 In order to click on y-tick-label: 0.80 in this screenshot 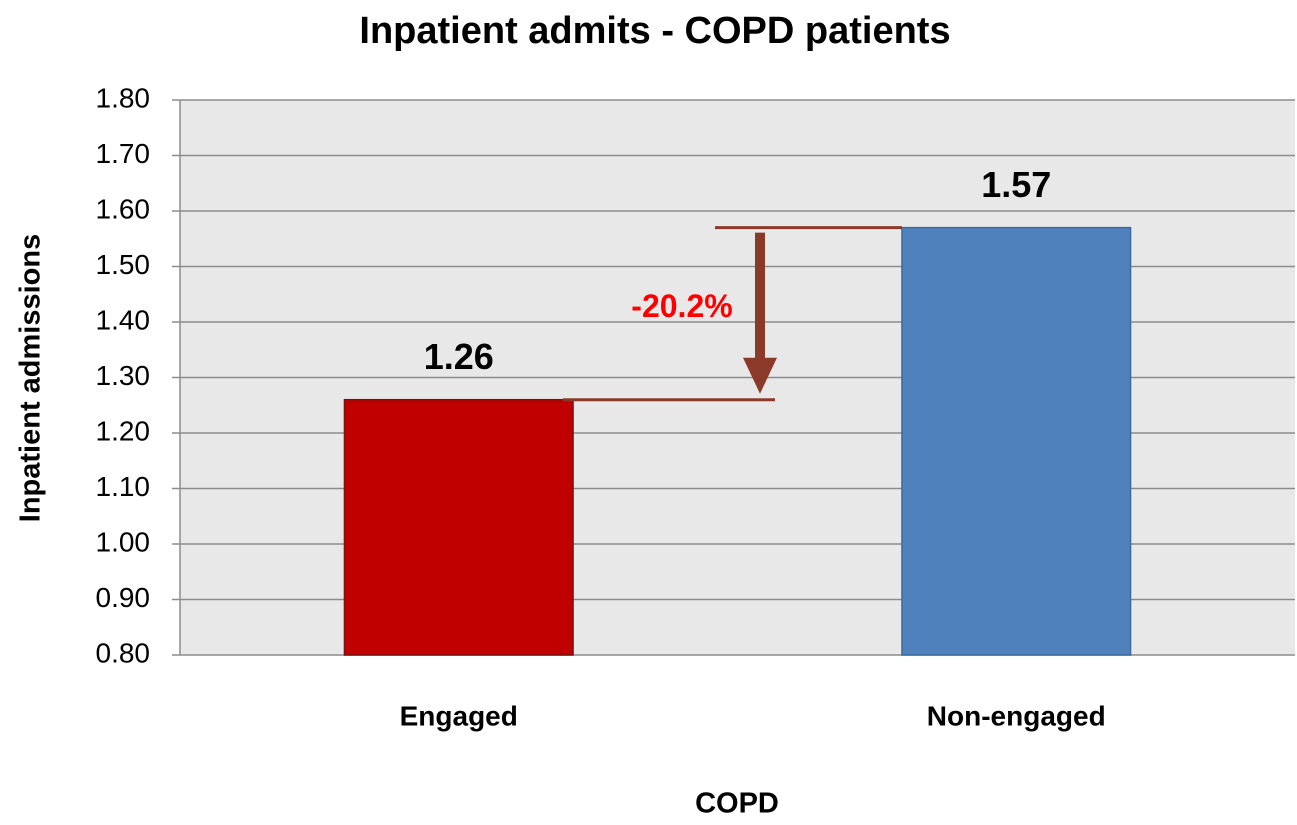, I will do `click(123, 652)`.